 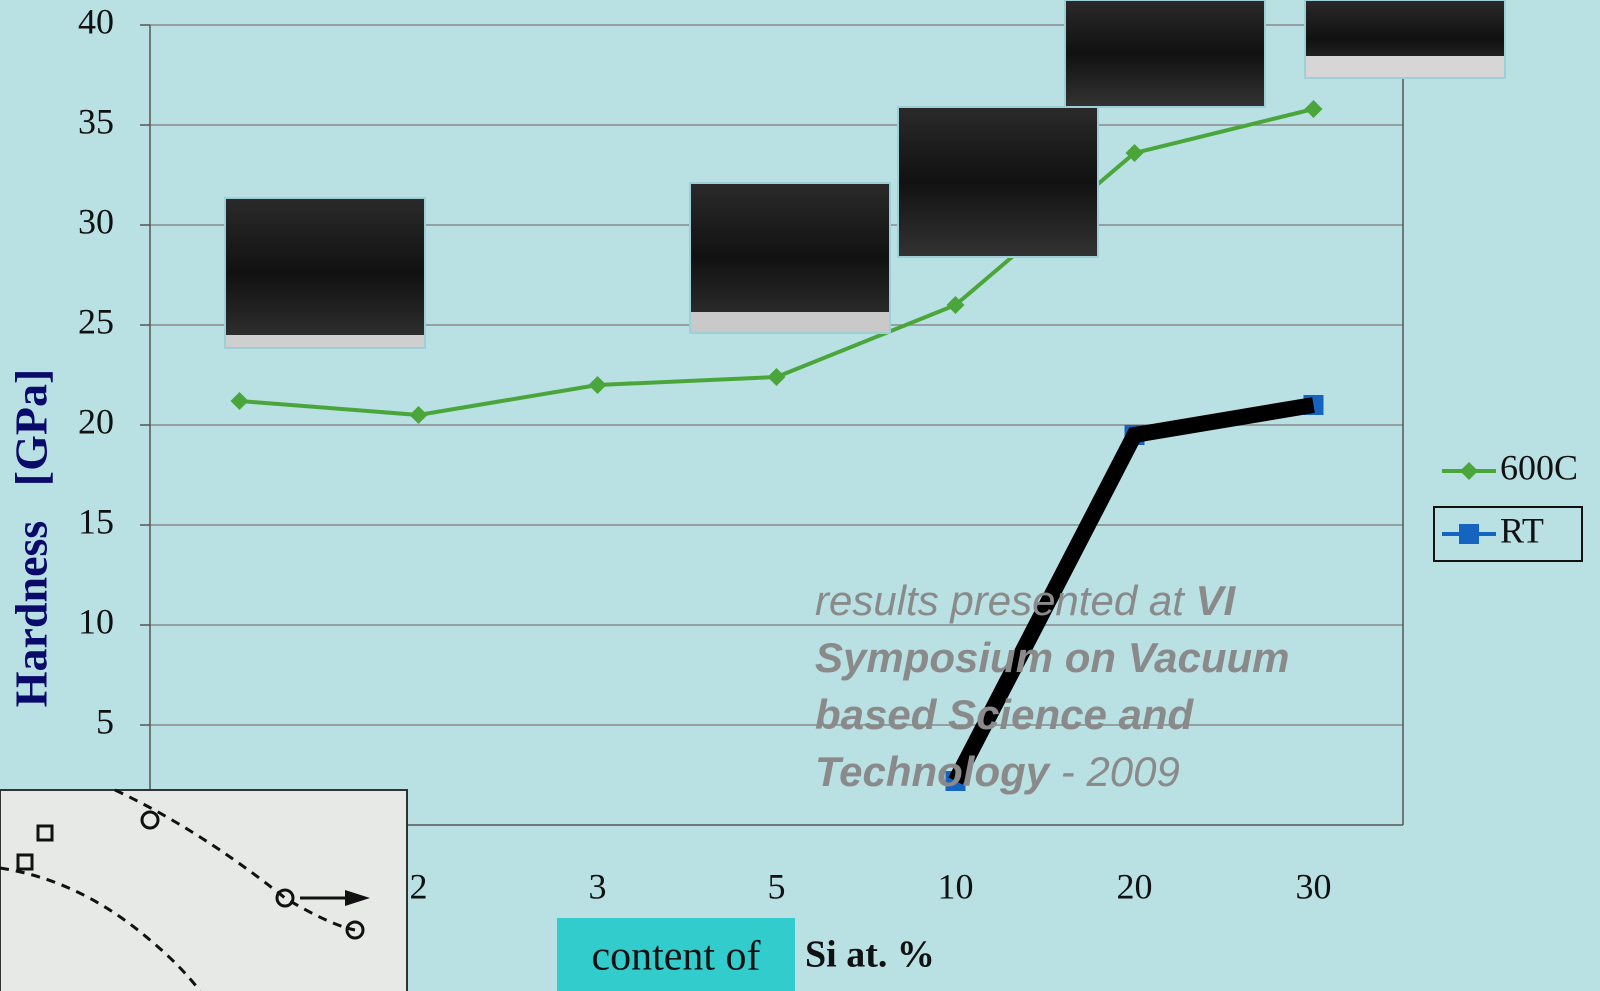 I want to click on y-tick-label: 25, so click(x=96, y=321).